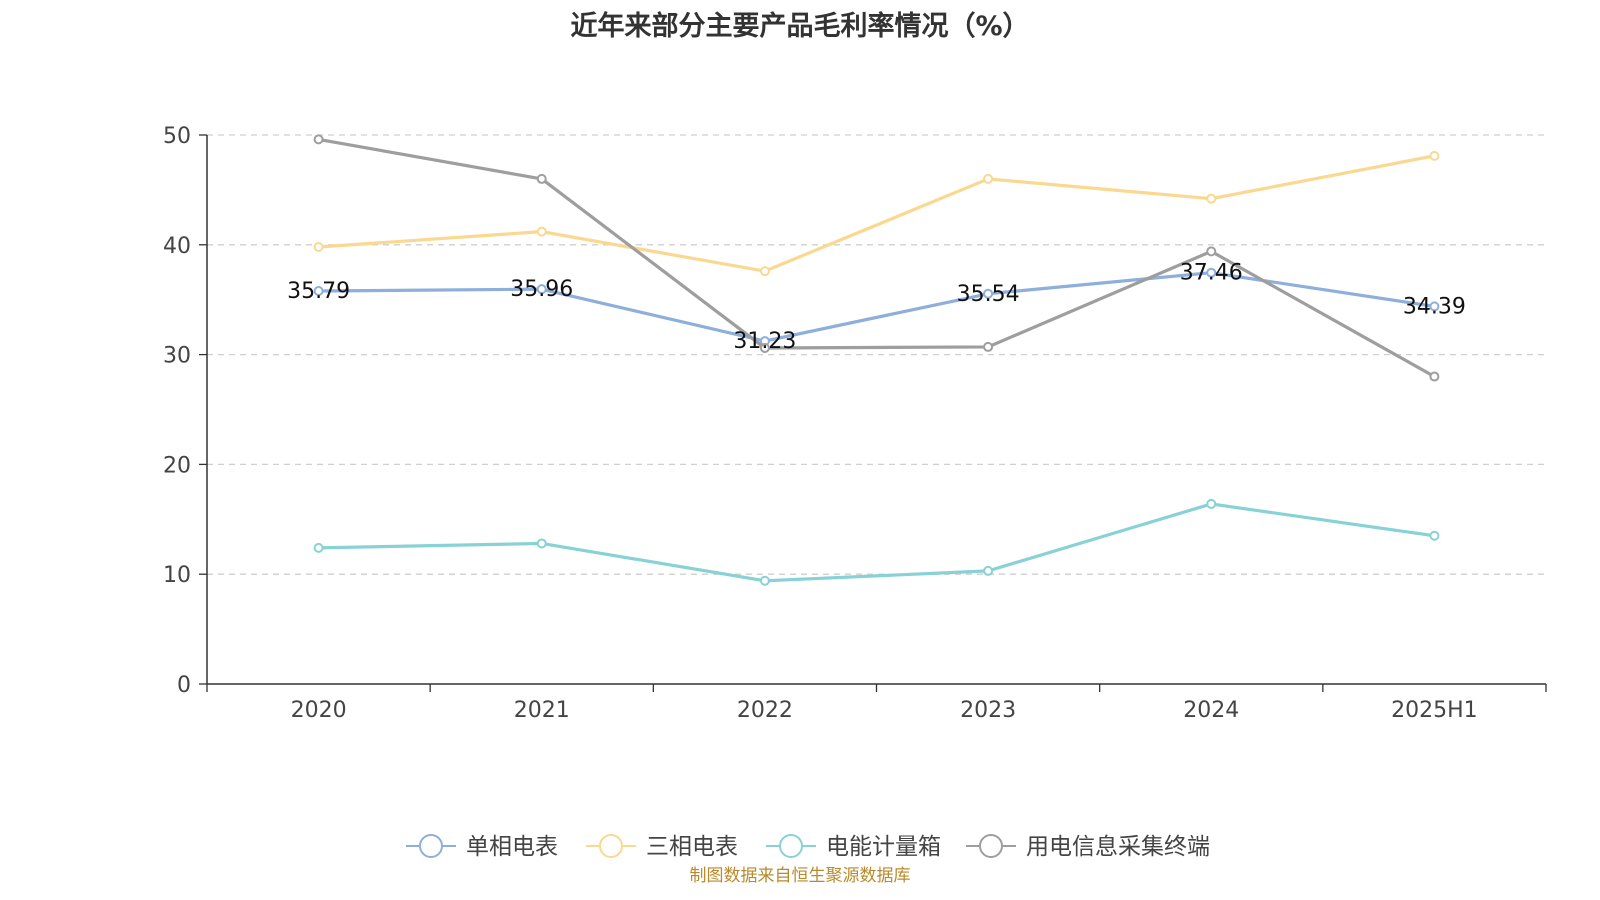  I want to click on legend-item: 用电信息采集终端, so click(1088, 847).